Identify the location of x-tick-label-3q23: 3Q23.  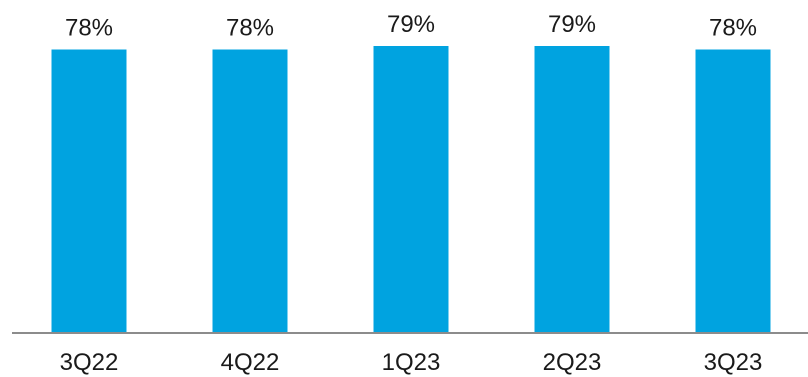
(733, 362).